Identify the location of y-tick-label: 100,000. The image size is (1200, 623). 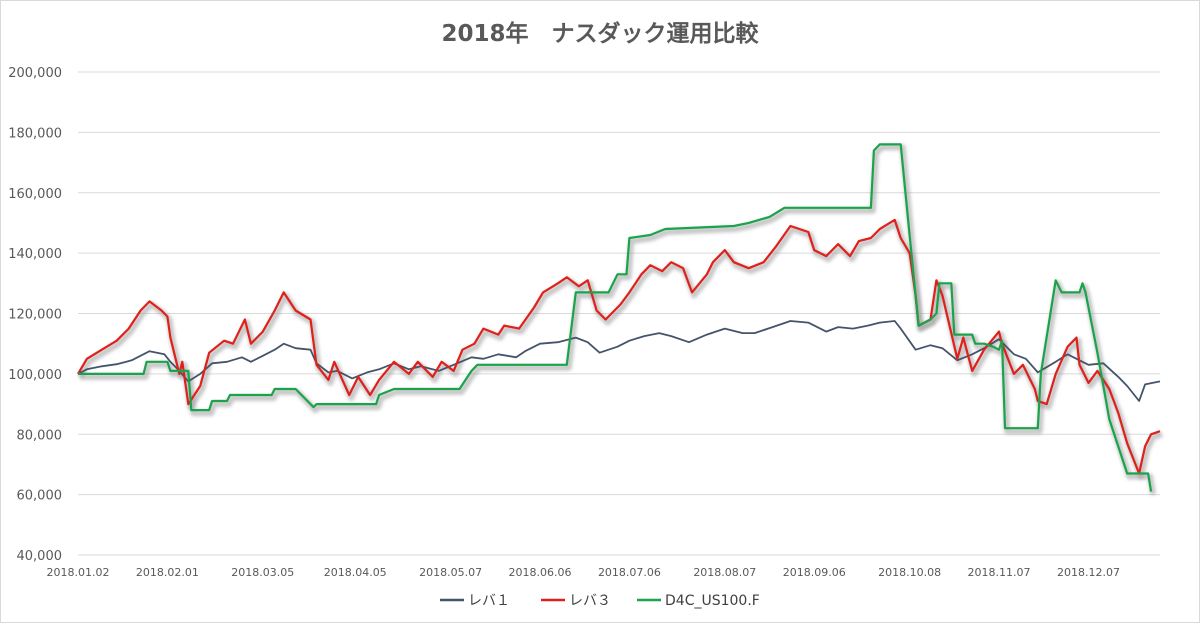
(35, 375).